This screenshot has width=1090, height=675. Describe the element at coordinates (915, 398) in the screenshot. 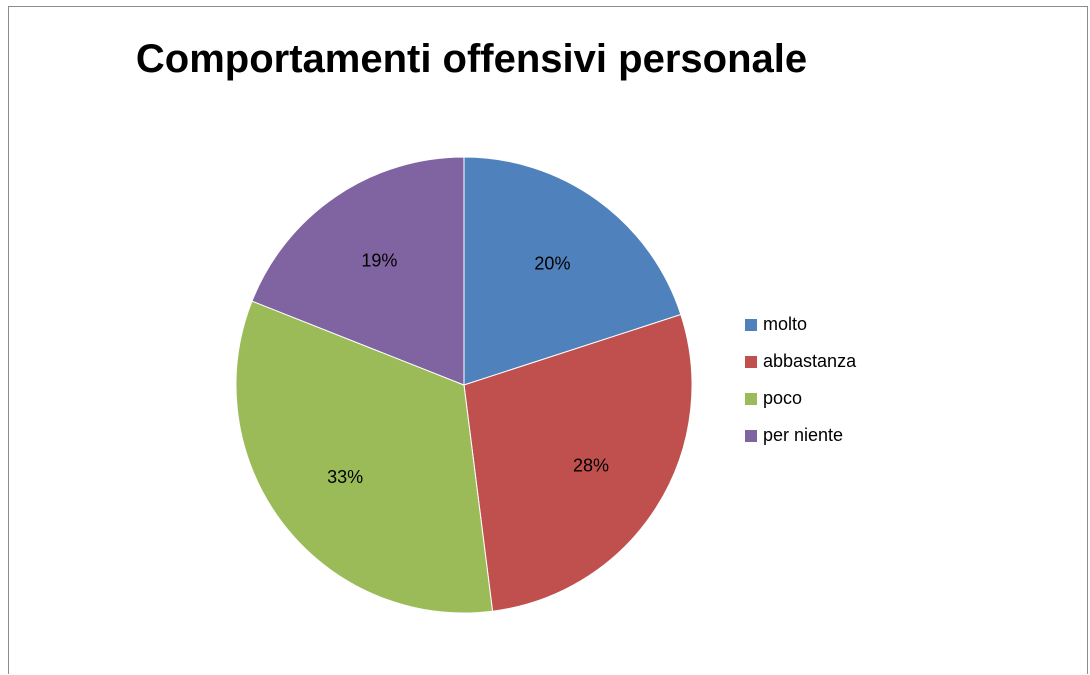

I see `legend-item-poco: poco` at that location.